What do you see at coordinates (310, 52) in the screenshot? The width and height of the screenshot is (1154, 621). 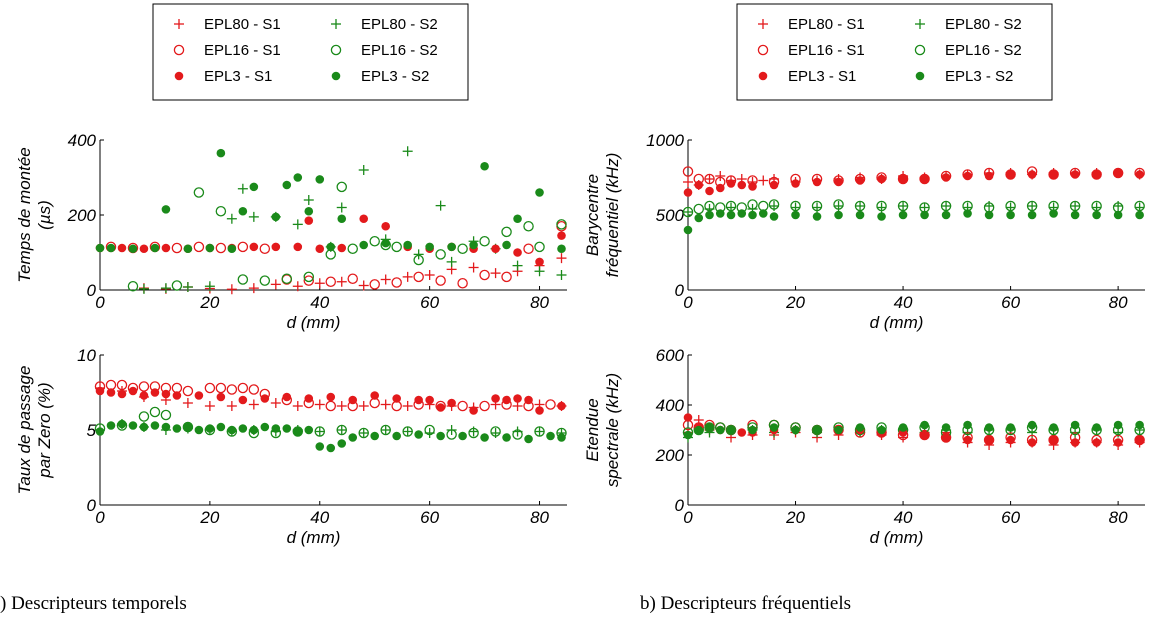 I see `legend-box` at bounding box center [310, 52].